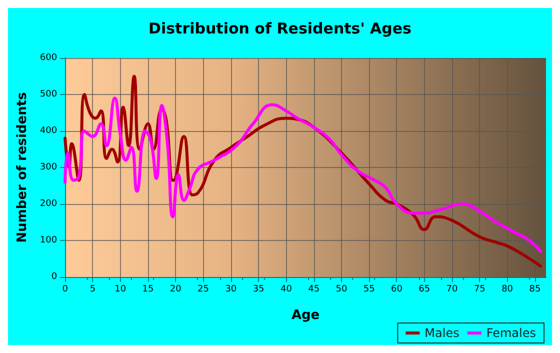 This screenshot has height=353, width=560. What do you see at coordinates (49, 58) in the screenshot?
I see `y-tick-label: 600` at bounding box center [49, 58].